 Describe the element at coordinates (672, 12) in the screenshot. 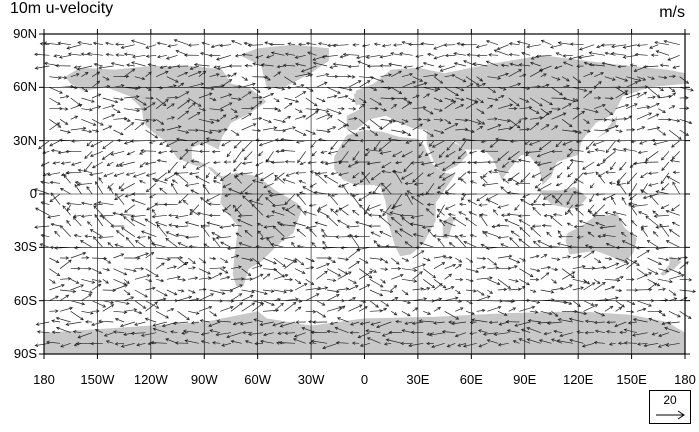

I see `units-label: m/s` at that location.